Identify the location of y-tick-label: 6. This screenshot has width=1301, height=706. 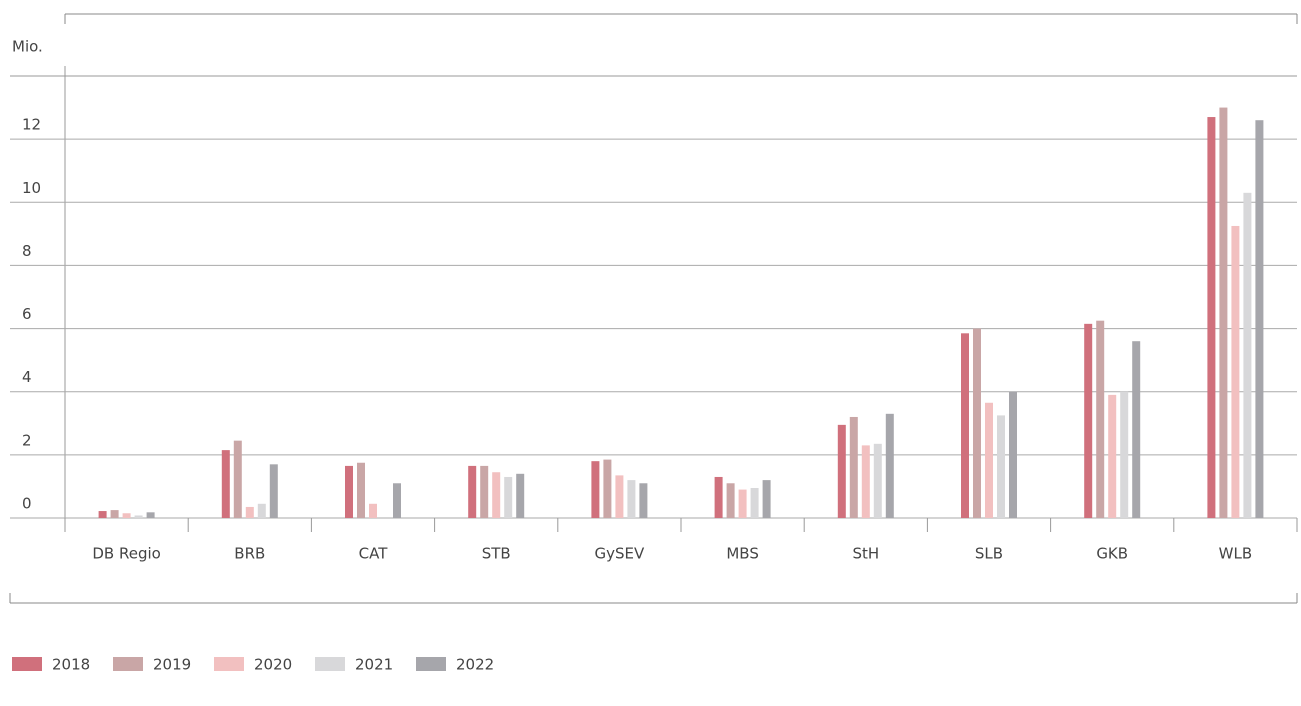
(27, 314).